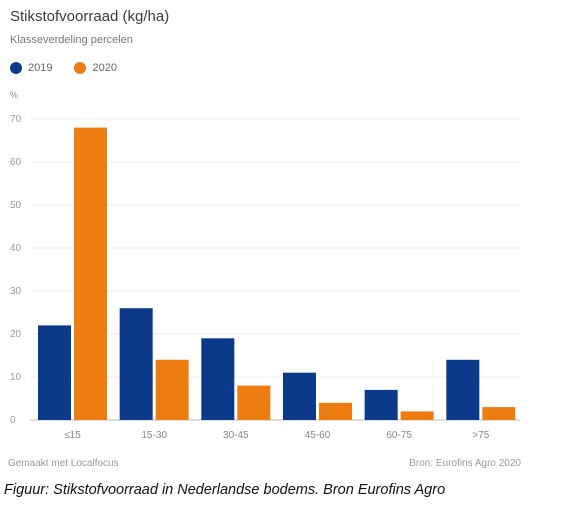  I want to click on legend-item-2019: 2019, so click(31, 68).